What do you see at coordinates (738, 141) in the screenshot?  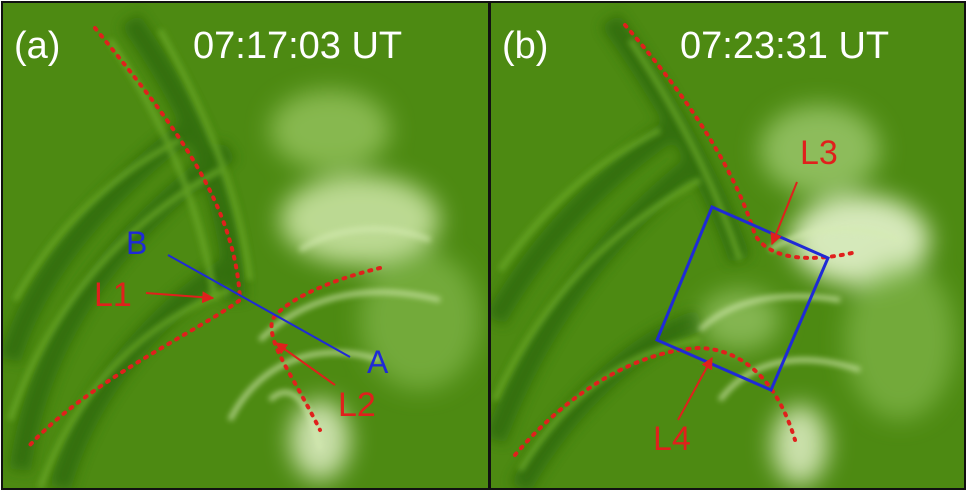 I see `loop-l3-dotted-line` at bounding box center [738, 141].